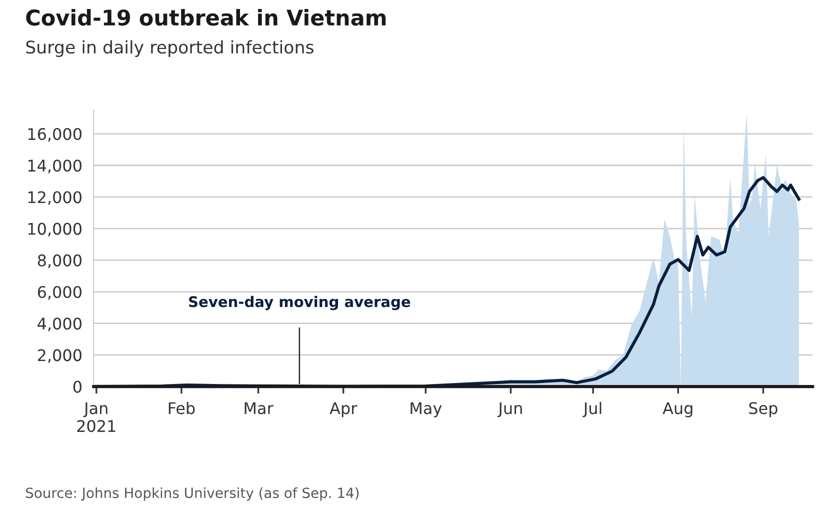  What do you see at coordinates (55, 135) in the screenshot?
I see `y-tick-label: 16,000` at bounding box center [55, 135].